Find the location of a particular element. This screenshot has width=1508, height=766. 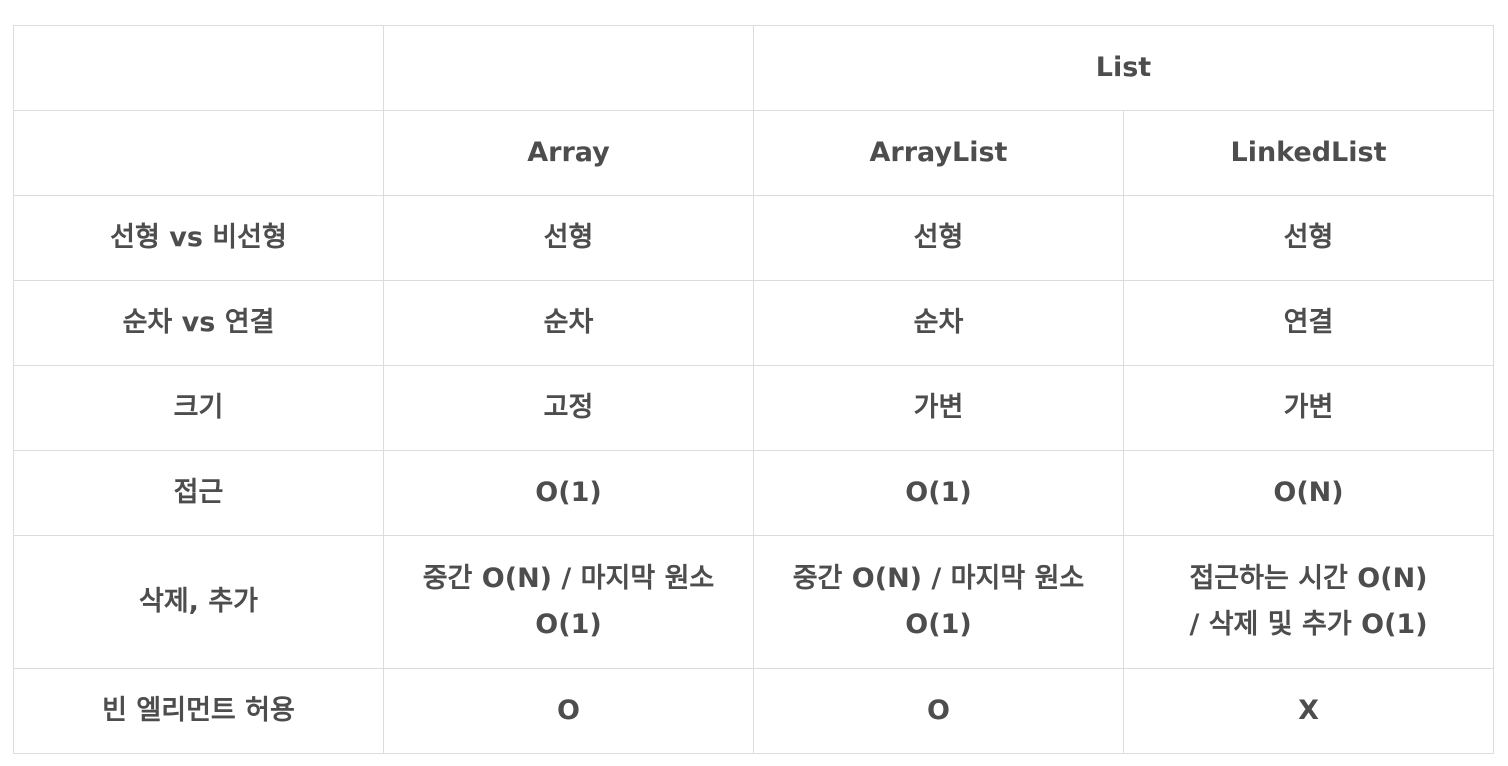

cell-linkedlist: 선형 is located at coordinates (1308, 238).